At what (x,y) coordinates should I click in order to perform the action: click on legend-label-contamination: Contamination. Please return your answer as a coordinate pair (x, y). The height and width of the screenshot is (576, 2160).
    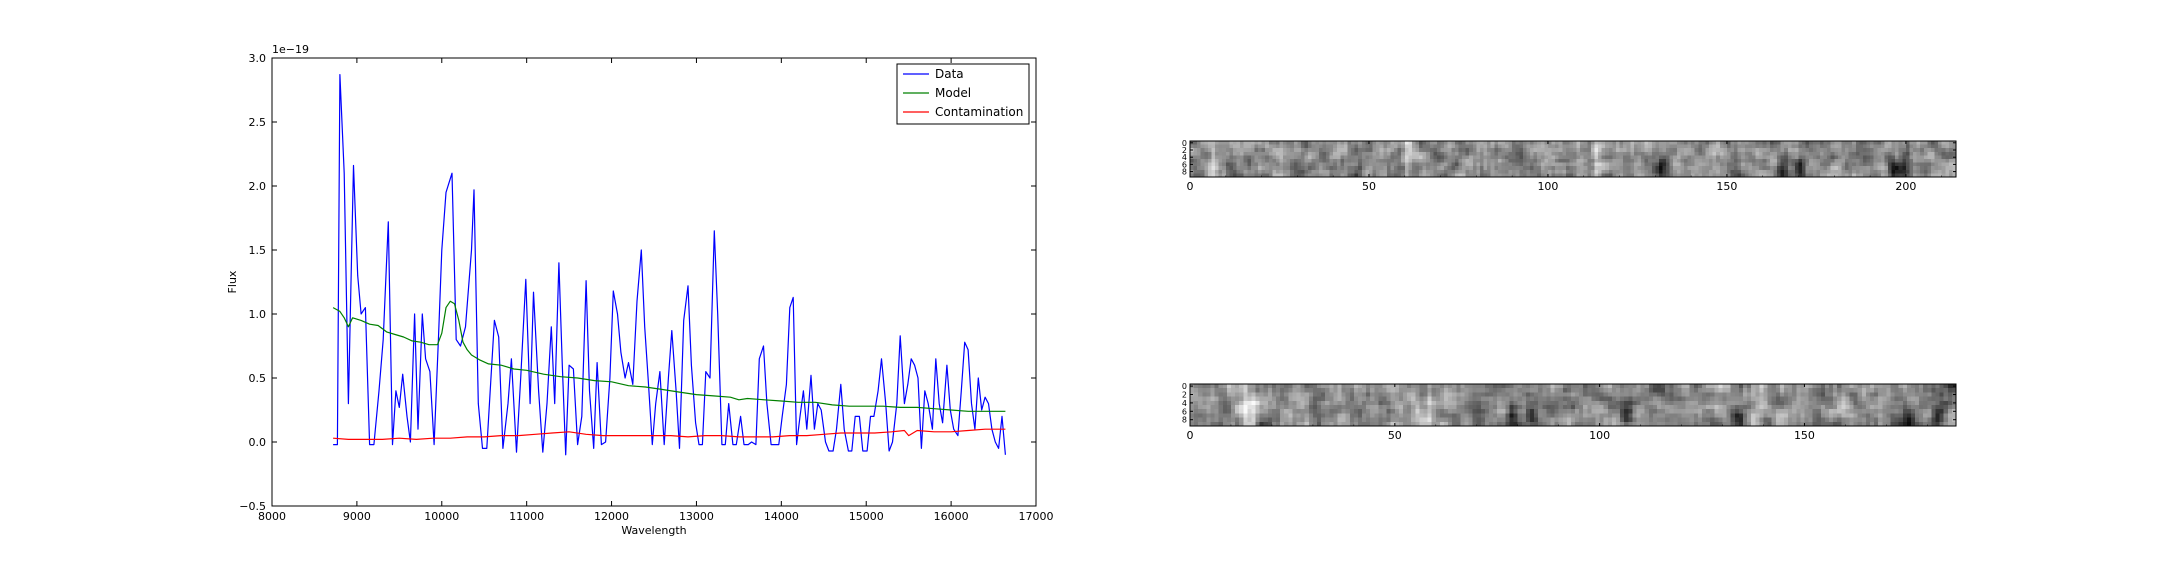
    Looking at the image, I should click on (979, 112).